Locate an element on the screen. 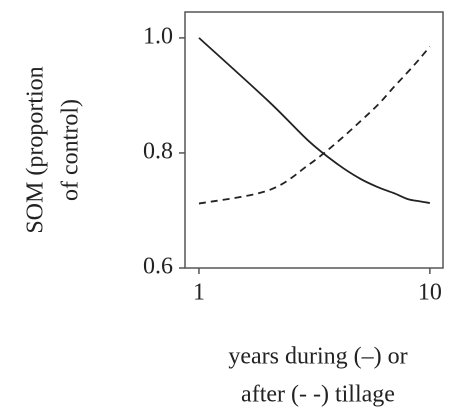 The height and width of the screenshot is (417, 452). y-tick-label: 1.0 is located at coordinates (158, 36).